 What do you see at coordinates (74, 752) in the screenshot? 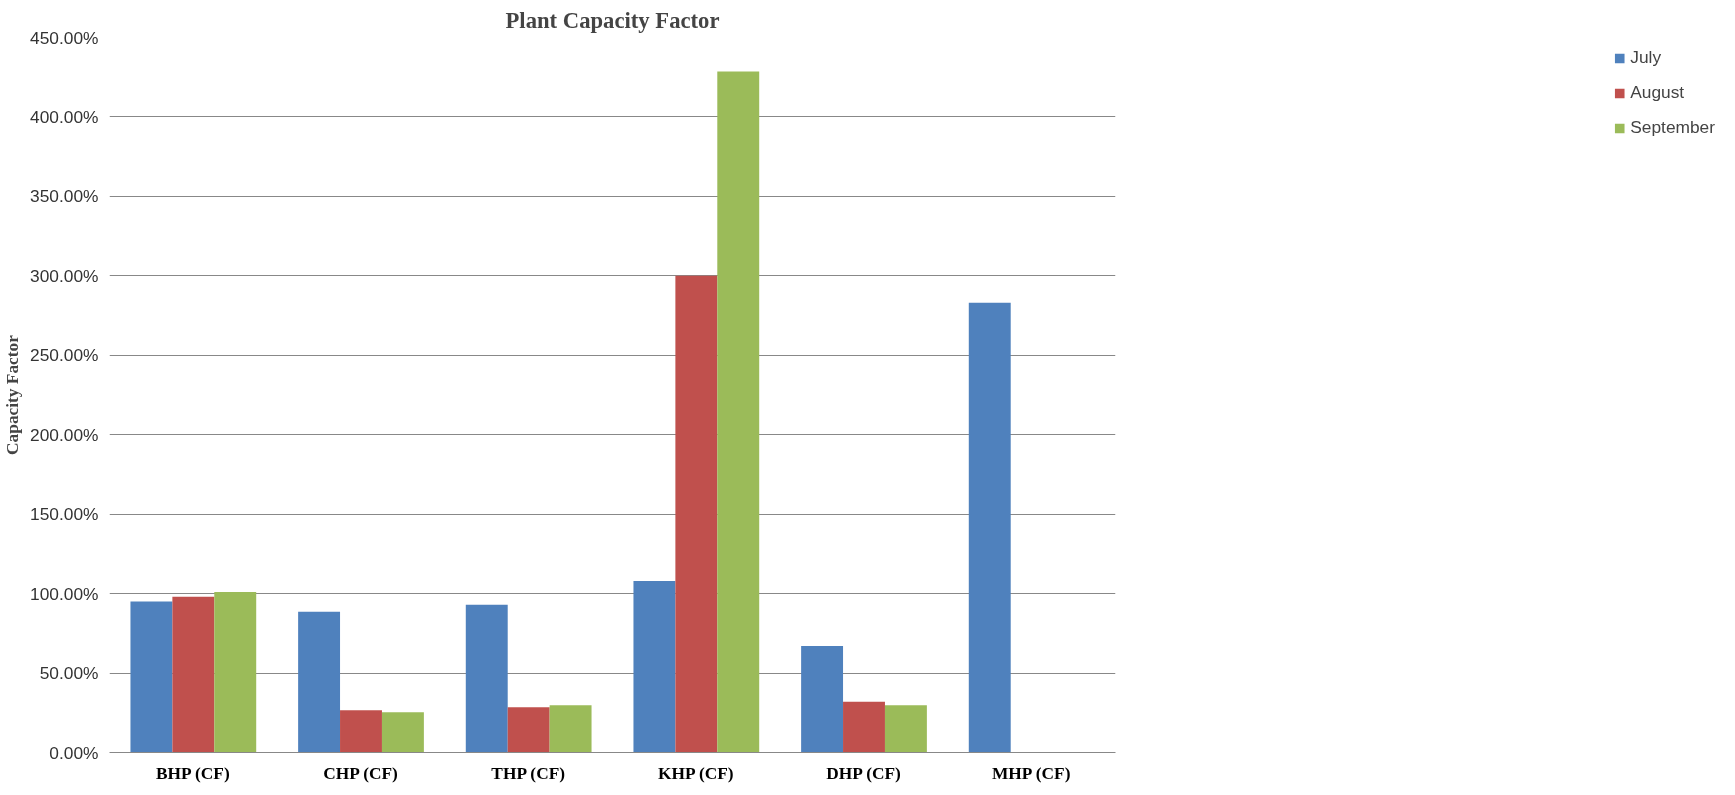
I see `y-tick-label: 0.00%` at bounding box center [74, 752].